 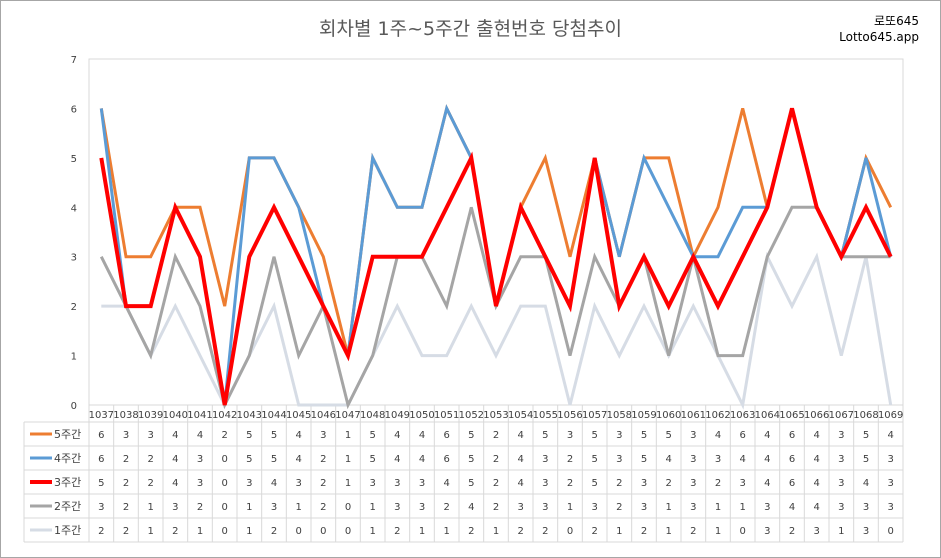 What do you see at coordinates (545, 415) in the screenshot?
I see `x-category-label: 1055` at bounding box center [545, 415].